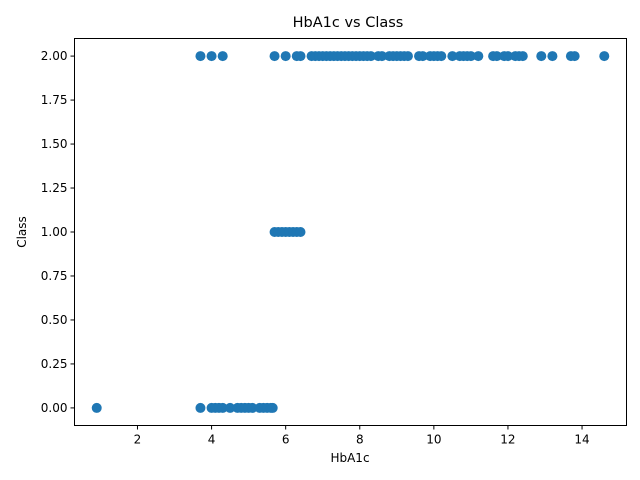 The image size is (640, 480). What do you see at coordinates (22, 232) in the screenshot?
I see `y-axis-label: Class` at bounding box center [22, 232].